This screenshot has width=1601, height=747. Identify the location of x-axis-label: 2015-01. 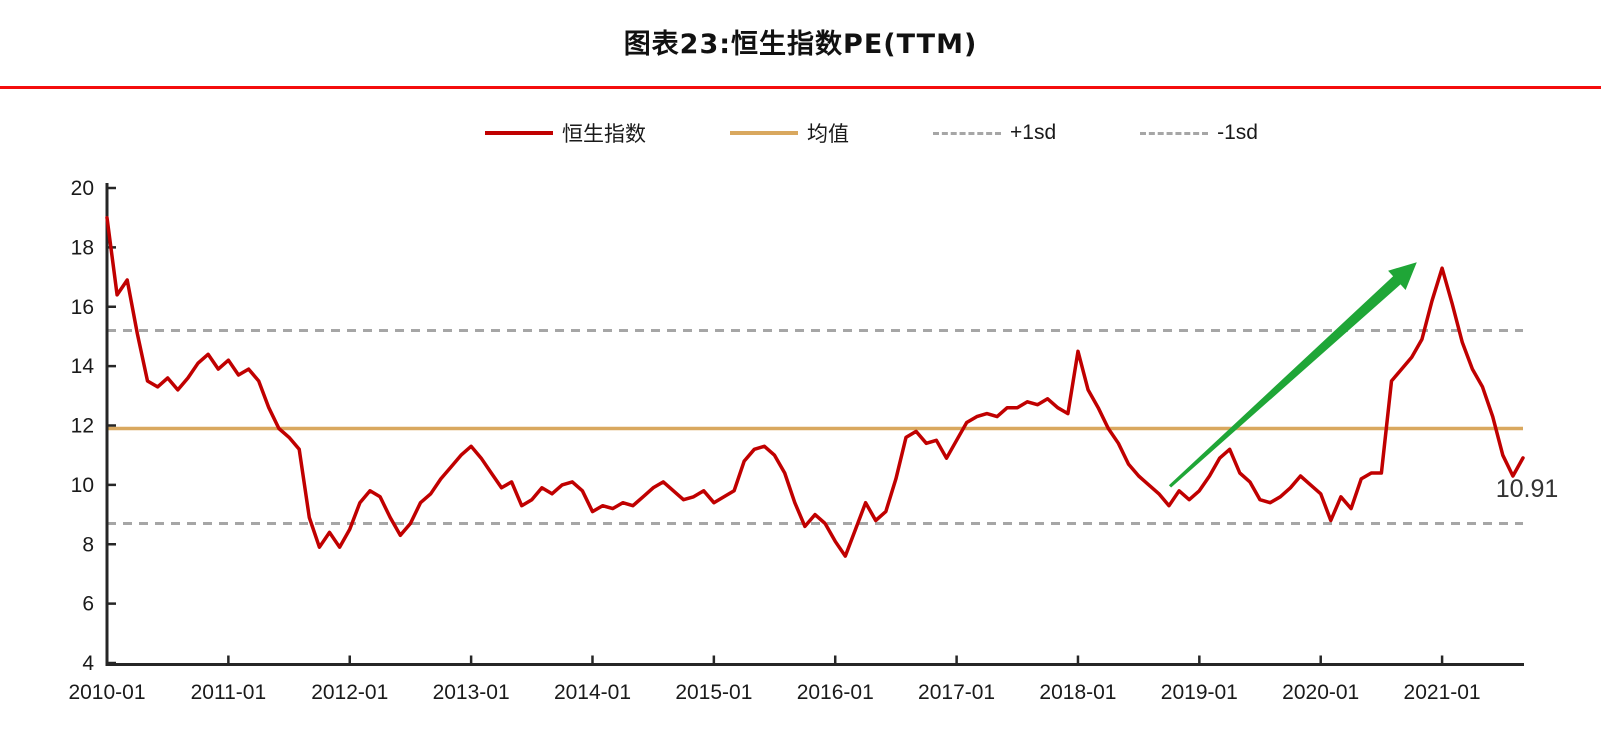
(713, 692).